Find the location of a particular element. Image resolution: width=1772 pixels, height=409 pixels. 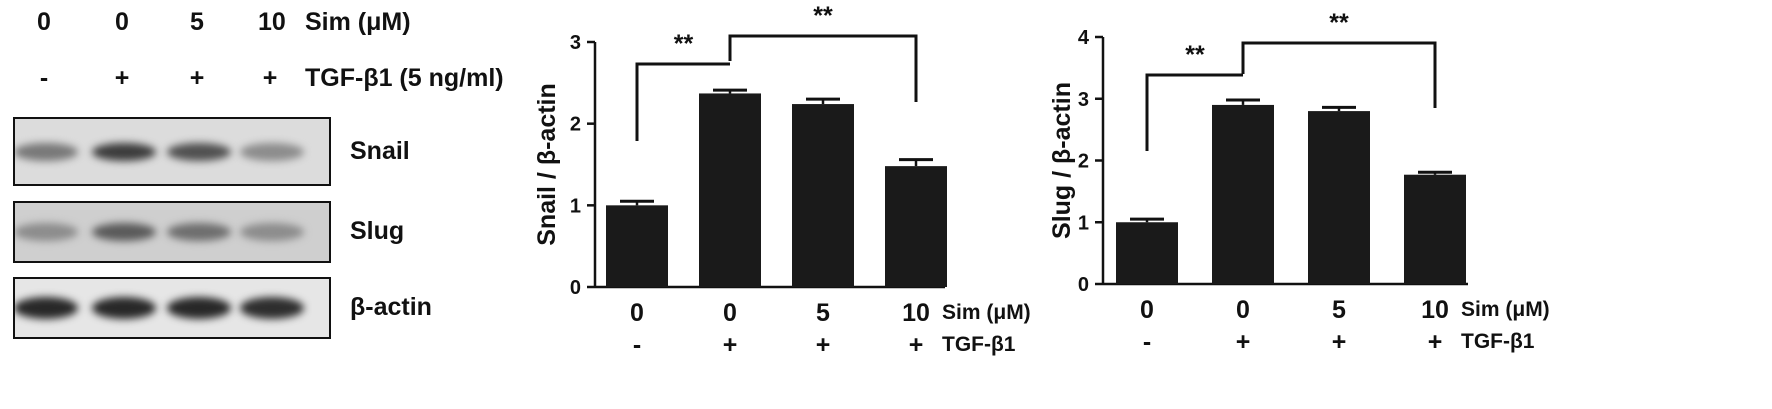

lane-tgf-label: - is located at coordinates (44, 78).